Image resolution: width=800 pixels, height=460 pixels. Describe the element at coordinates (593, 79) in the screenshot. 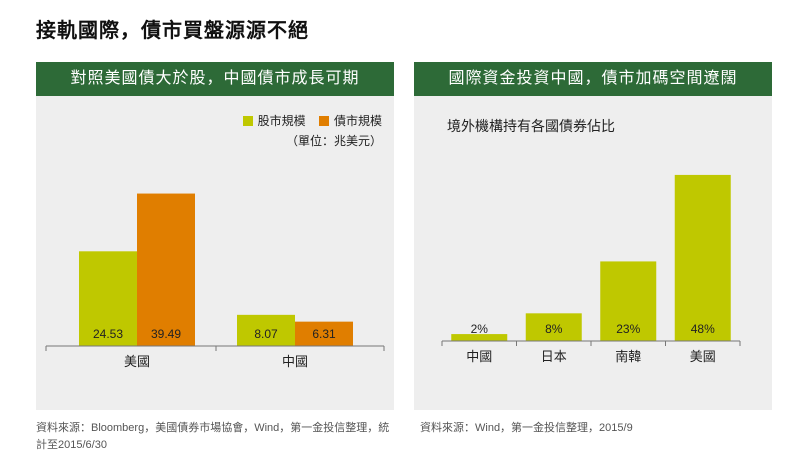

I see `right-panel-header: 國際資金投資中國，債市加碼空間遼闊` at that location.